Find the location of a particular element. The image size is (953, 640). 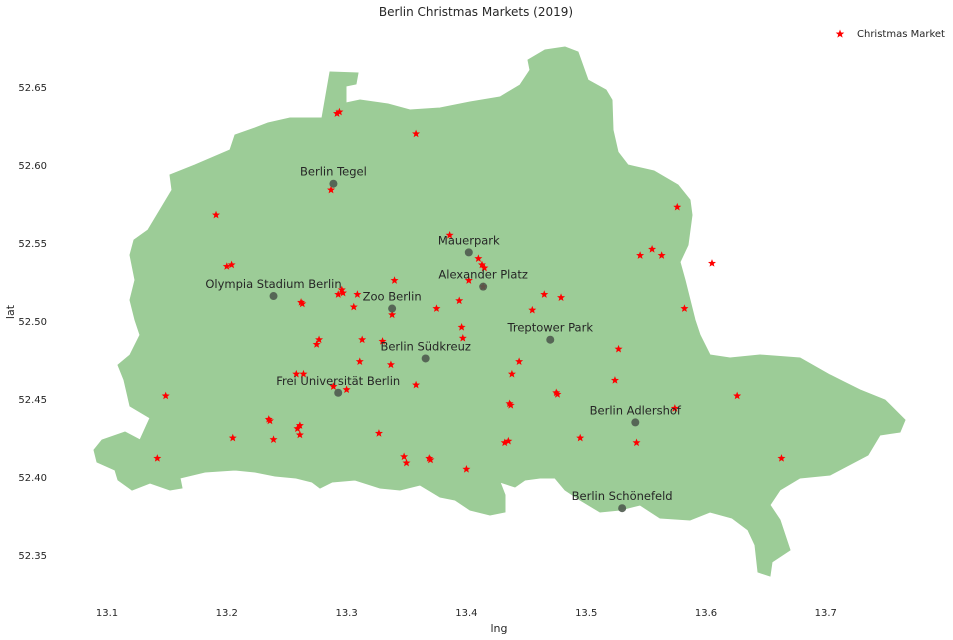

x-axis-label: lng is located at coordinates (498, 628).